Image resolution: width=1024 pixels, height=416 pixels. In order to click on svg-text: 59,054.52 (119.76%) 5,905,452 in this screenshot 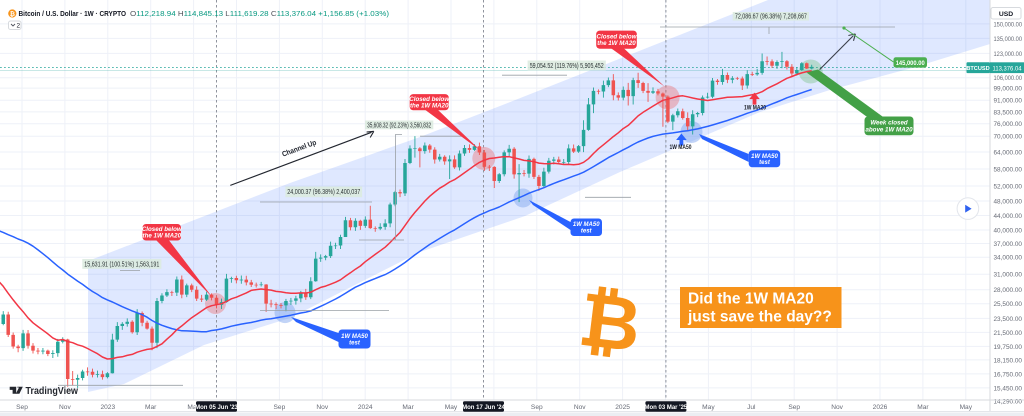, I will do `click(567, 66)`.